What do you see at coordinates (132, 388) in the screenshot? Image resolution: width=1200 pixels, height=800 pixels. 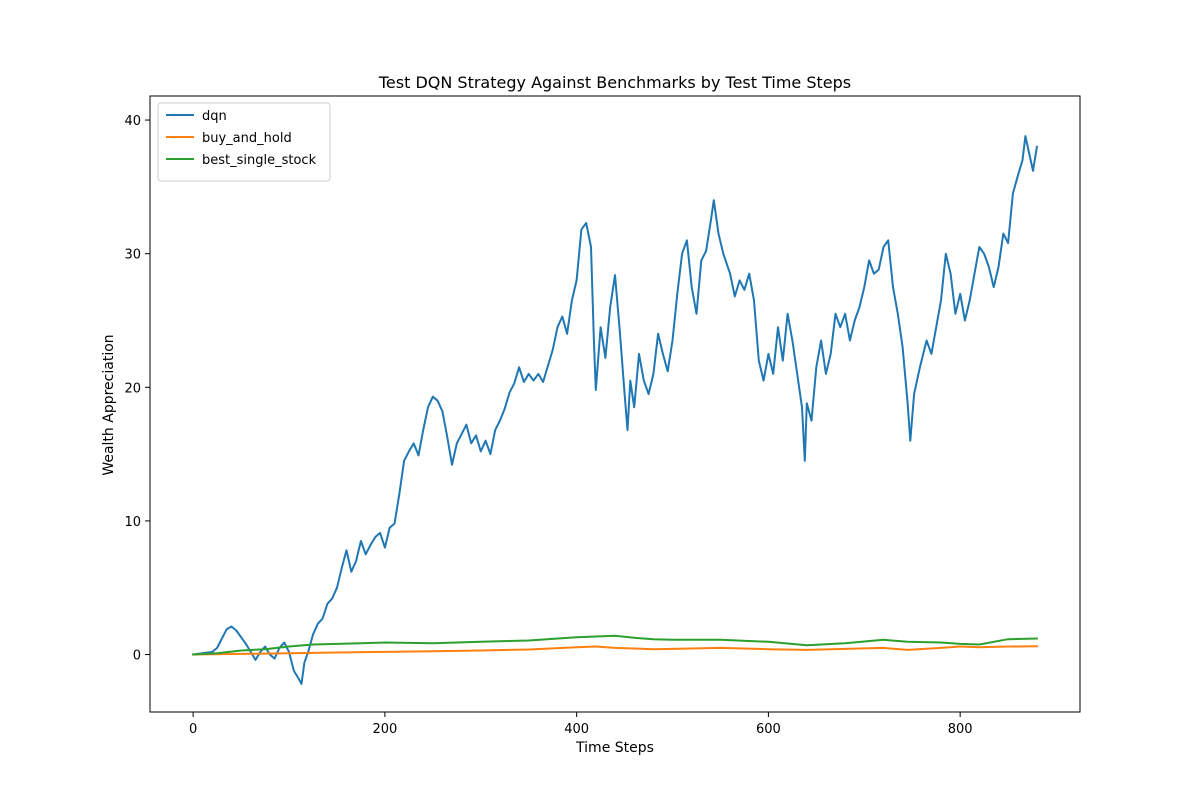 I see `y-tick-label: 20` at bounding box center [132, 388].